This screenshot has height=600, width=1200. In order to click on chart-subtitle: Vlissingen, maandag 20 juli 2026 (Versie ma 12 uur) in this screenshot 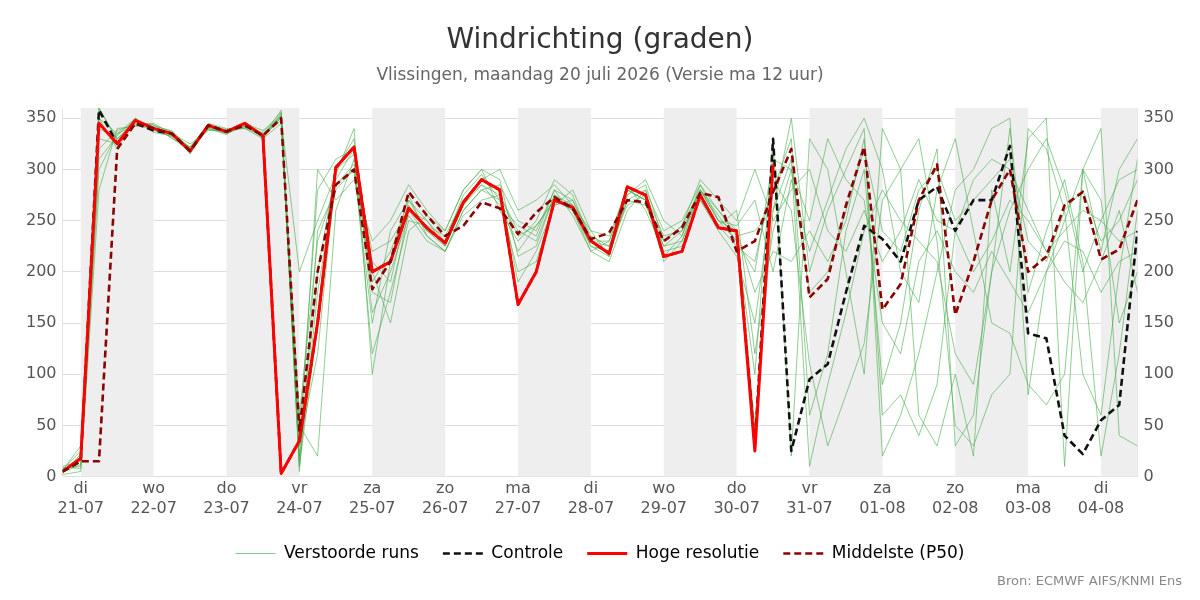, I will do `click(600, 74)`.